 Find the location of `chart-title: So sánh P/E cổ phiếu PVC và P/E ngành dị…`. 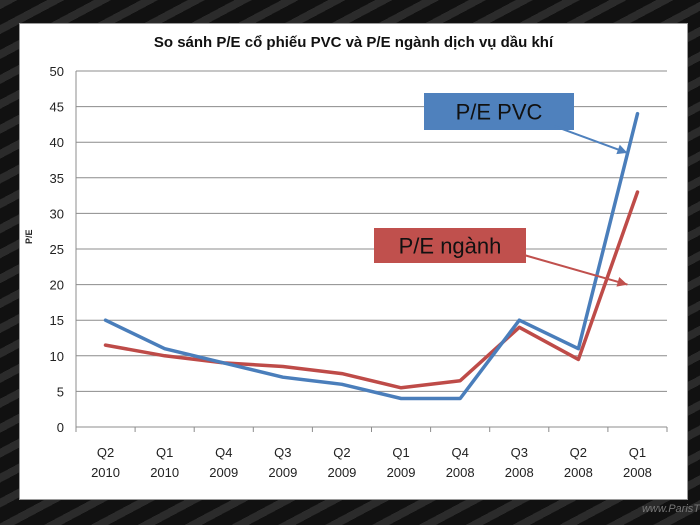

chart-title: So sánh P/E cổ phiếu PVC và P/E ngành dị… is located at coordinates (353, 42).